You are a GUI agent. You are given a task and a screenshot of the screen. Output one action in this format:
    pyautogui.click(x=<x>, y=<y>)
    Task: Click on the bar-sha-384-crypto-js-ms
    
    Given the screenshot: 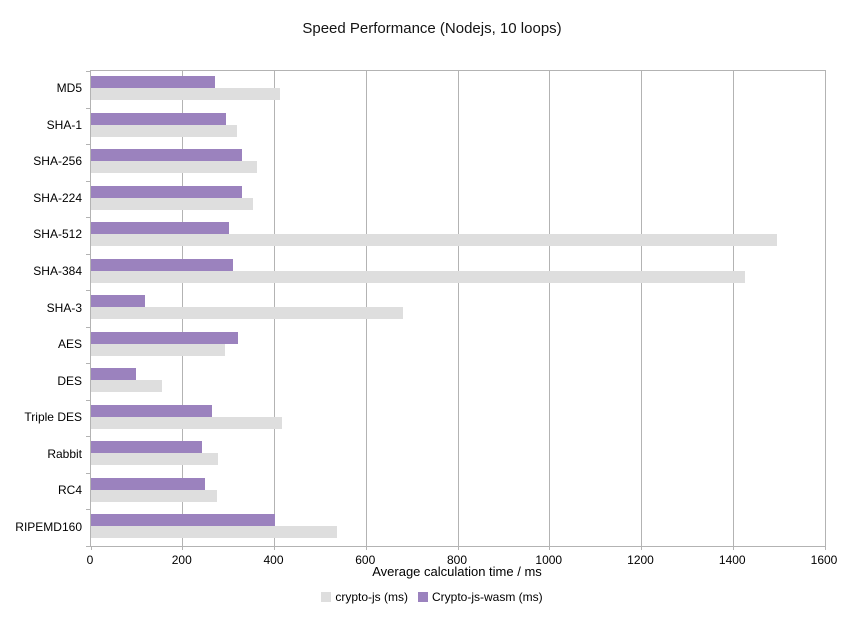 What is the action you would take?
    pyautogui.click(x=418, y=276)
    